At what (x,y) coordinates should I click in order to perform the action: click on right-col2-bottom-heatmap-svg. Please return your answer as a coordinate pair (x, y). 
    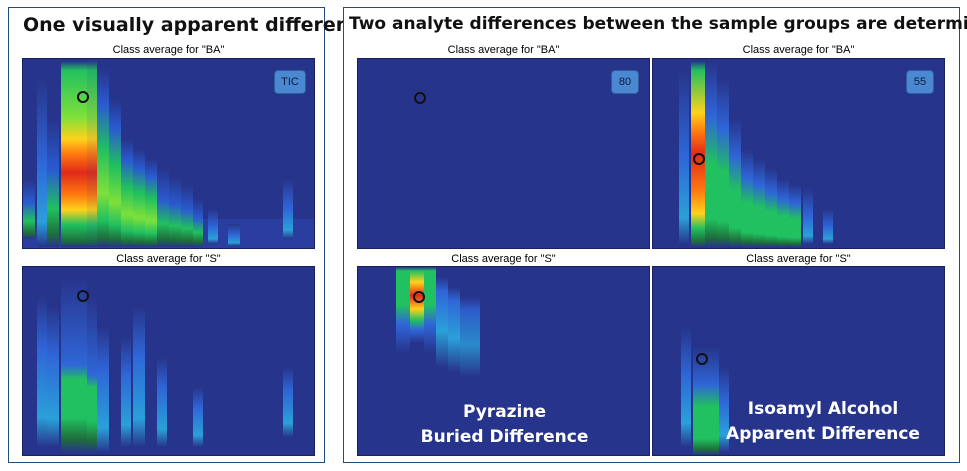
    Looking at the image, I should click on (798, 361).